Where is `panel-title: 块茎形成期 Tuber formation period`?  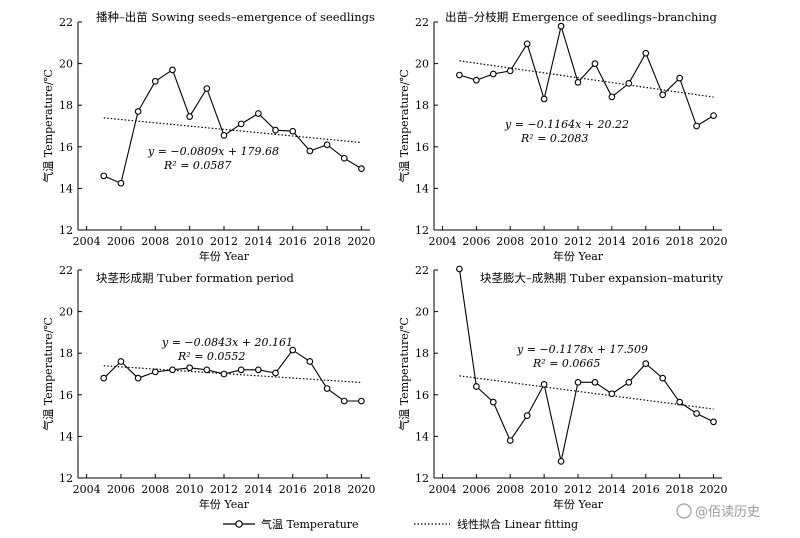
panel-title: 块茎形成期 Tuber formation period is located at coordinates (195, 278).